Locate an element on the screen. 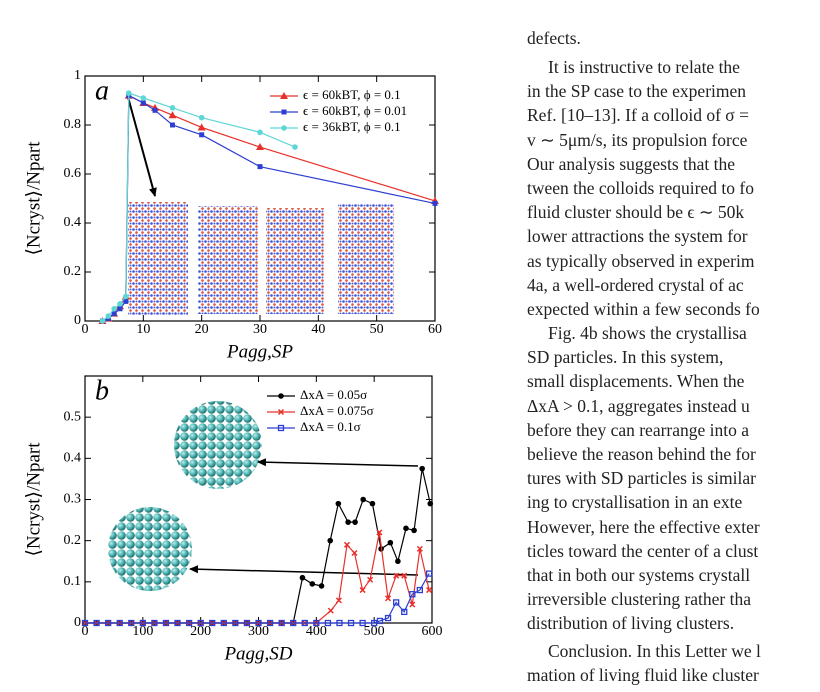 The height and width of the screenshot is (692, 820). x-tick-label: 0 is located at coordinates (85, 329).